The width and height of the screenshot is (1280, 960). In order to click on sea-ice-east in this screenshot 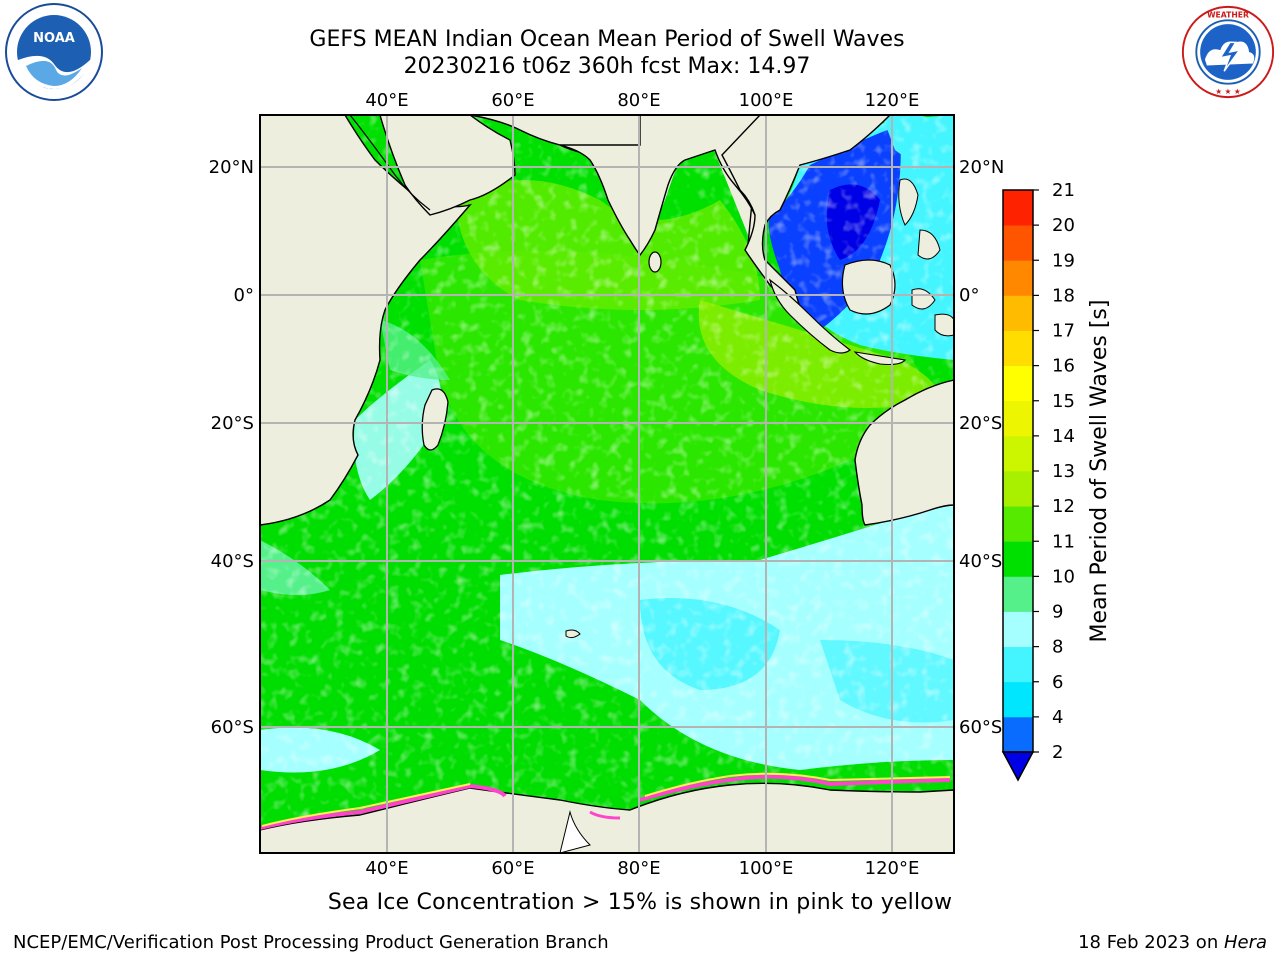, I will do `click(795, 788)`.